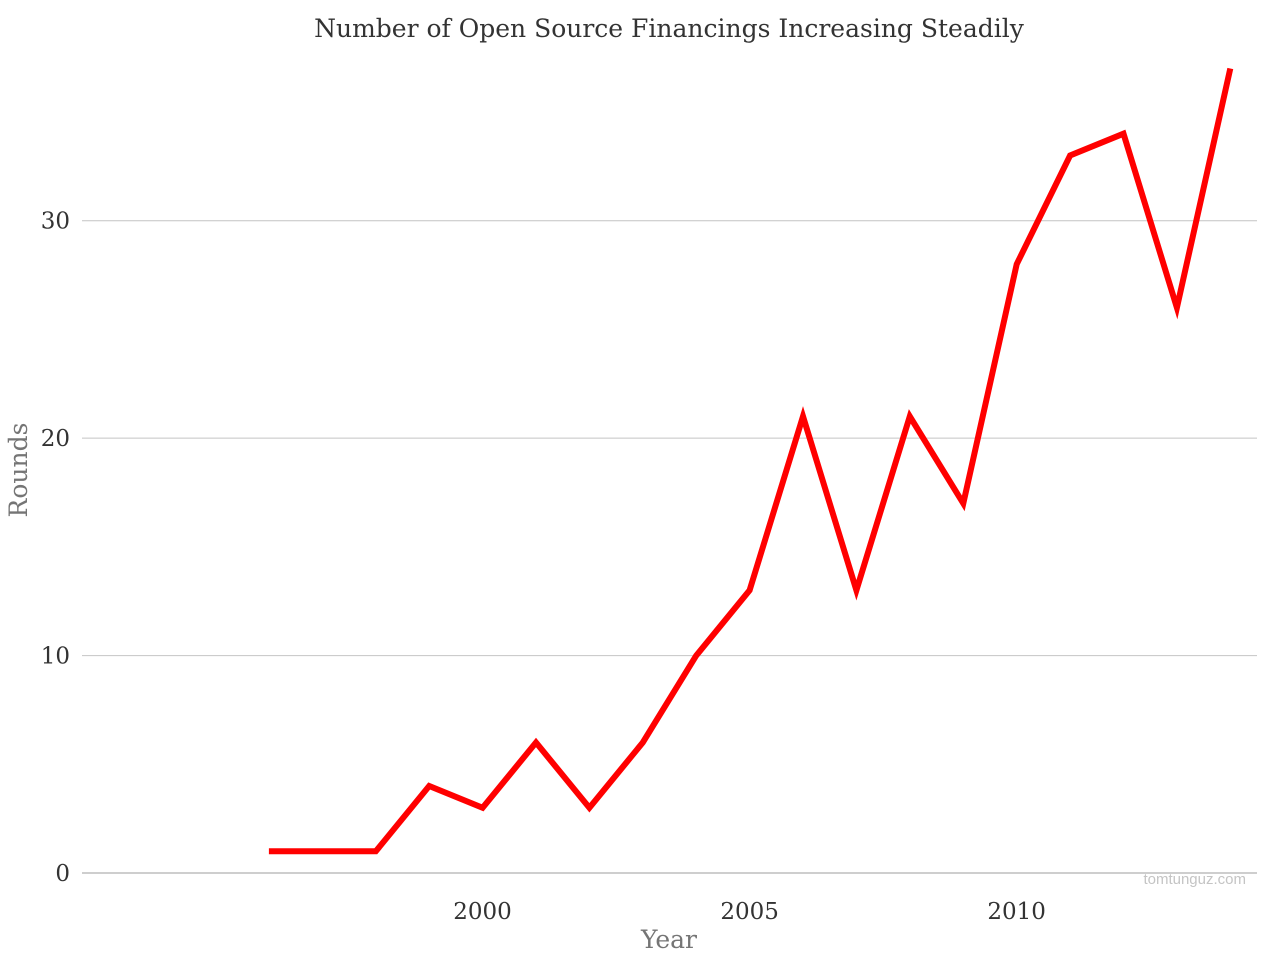 The image size is (1280, 960). I want to click on y-tick-label: 0, so click(62, 874).